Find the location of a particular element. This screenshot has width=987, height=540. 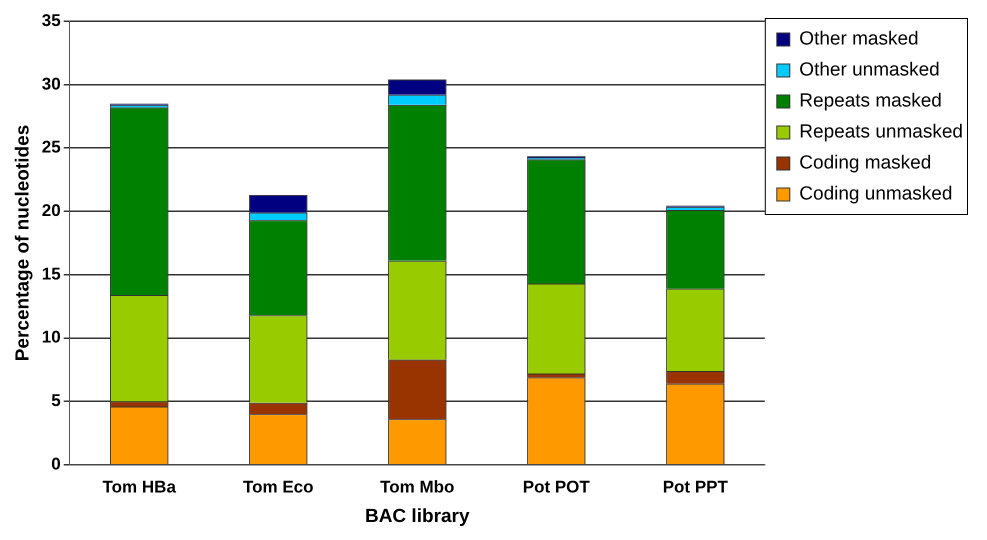

x-tick-label: Pot PPT is located at coordinates (695, 487).